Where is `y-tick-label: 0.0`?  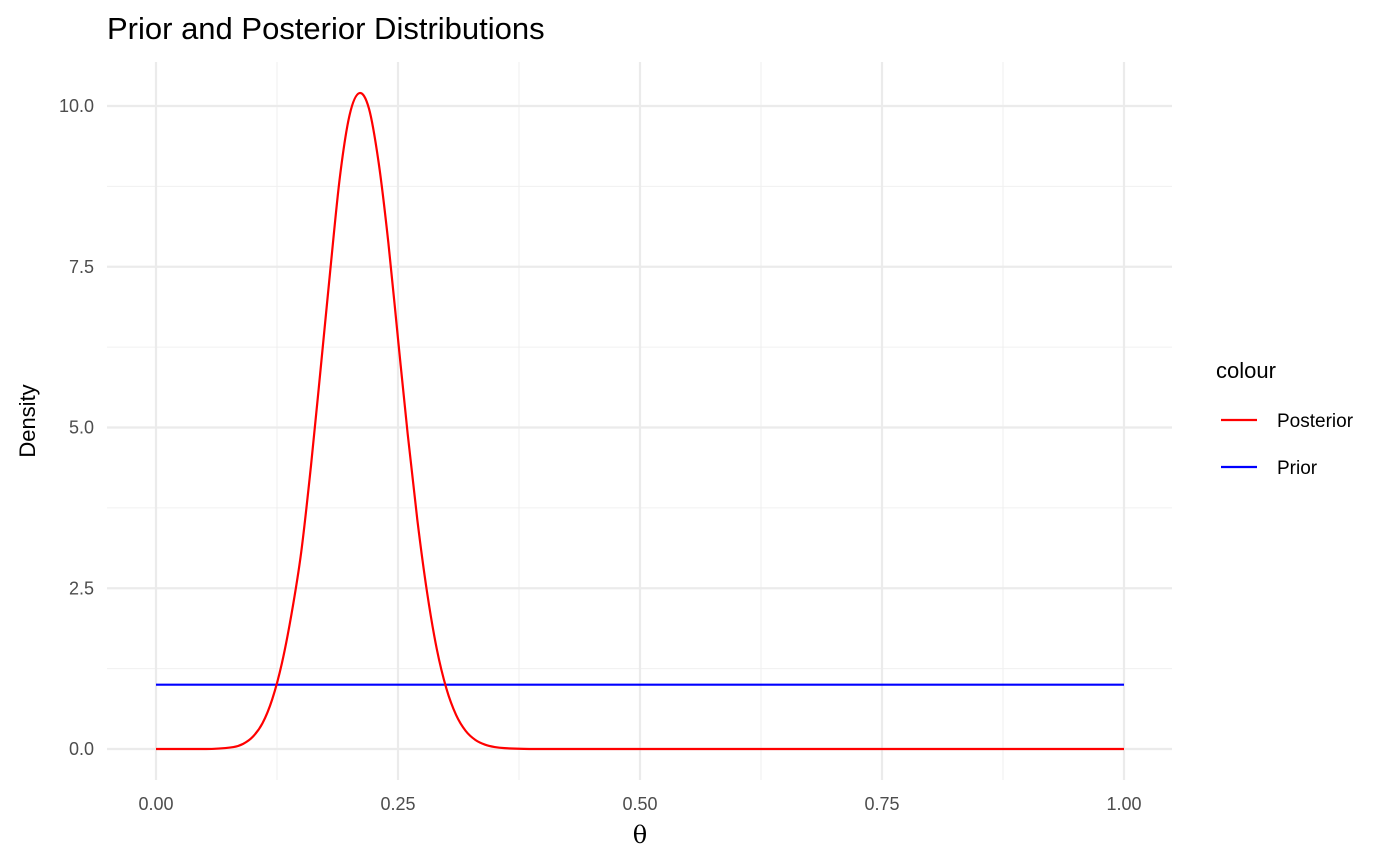
y-tick-label: 0.0 is located at coordinates (81, 749).